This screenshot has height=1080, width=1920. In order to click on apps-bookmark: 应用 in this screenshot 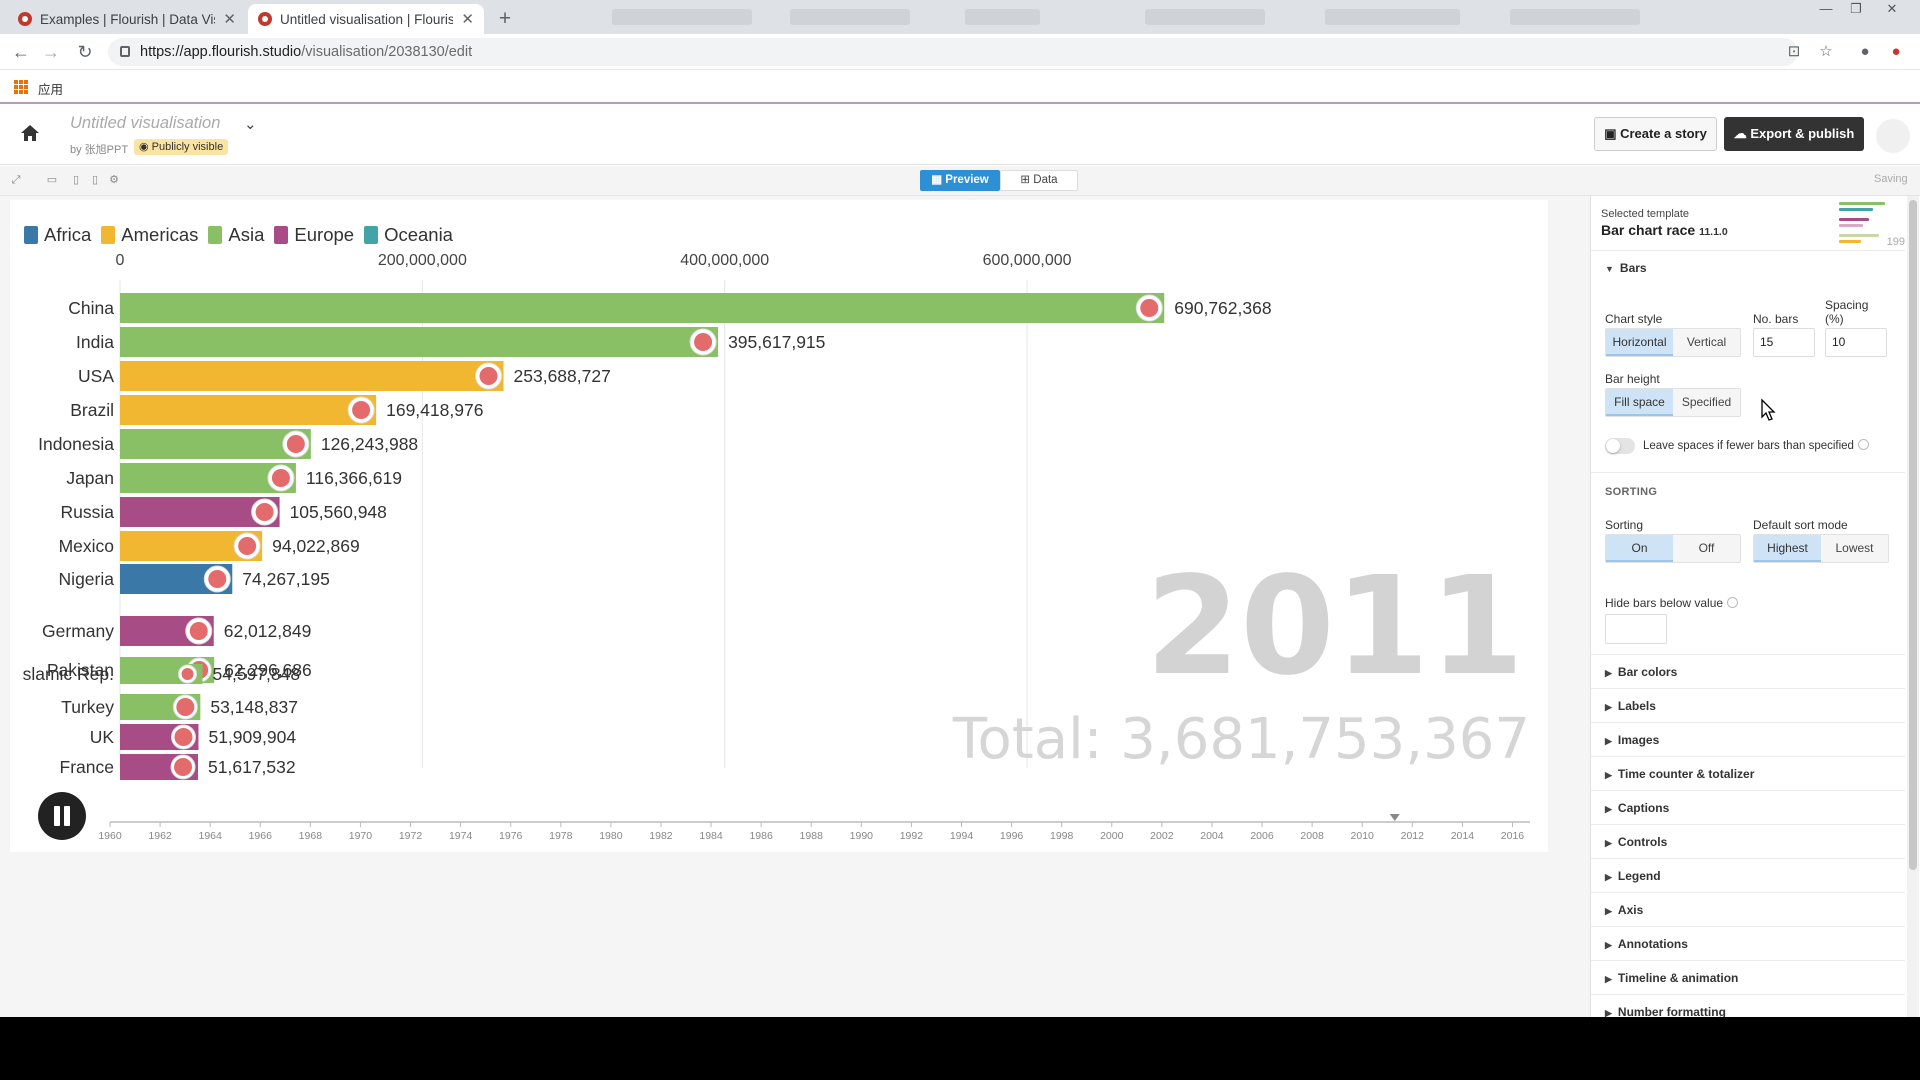, I will do `click(51, 90)`.